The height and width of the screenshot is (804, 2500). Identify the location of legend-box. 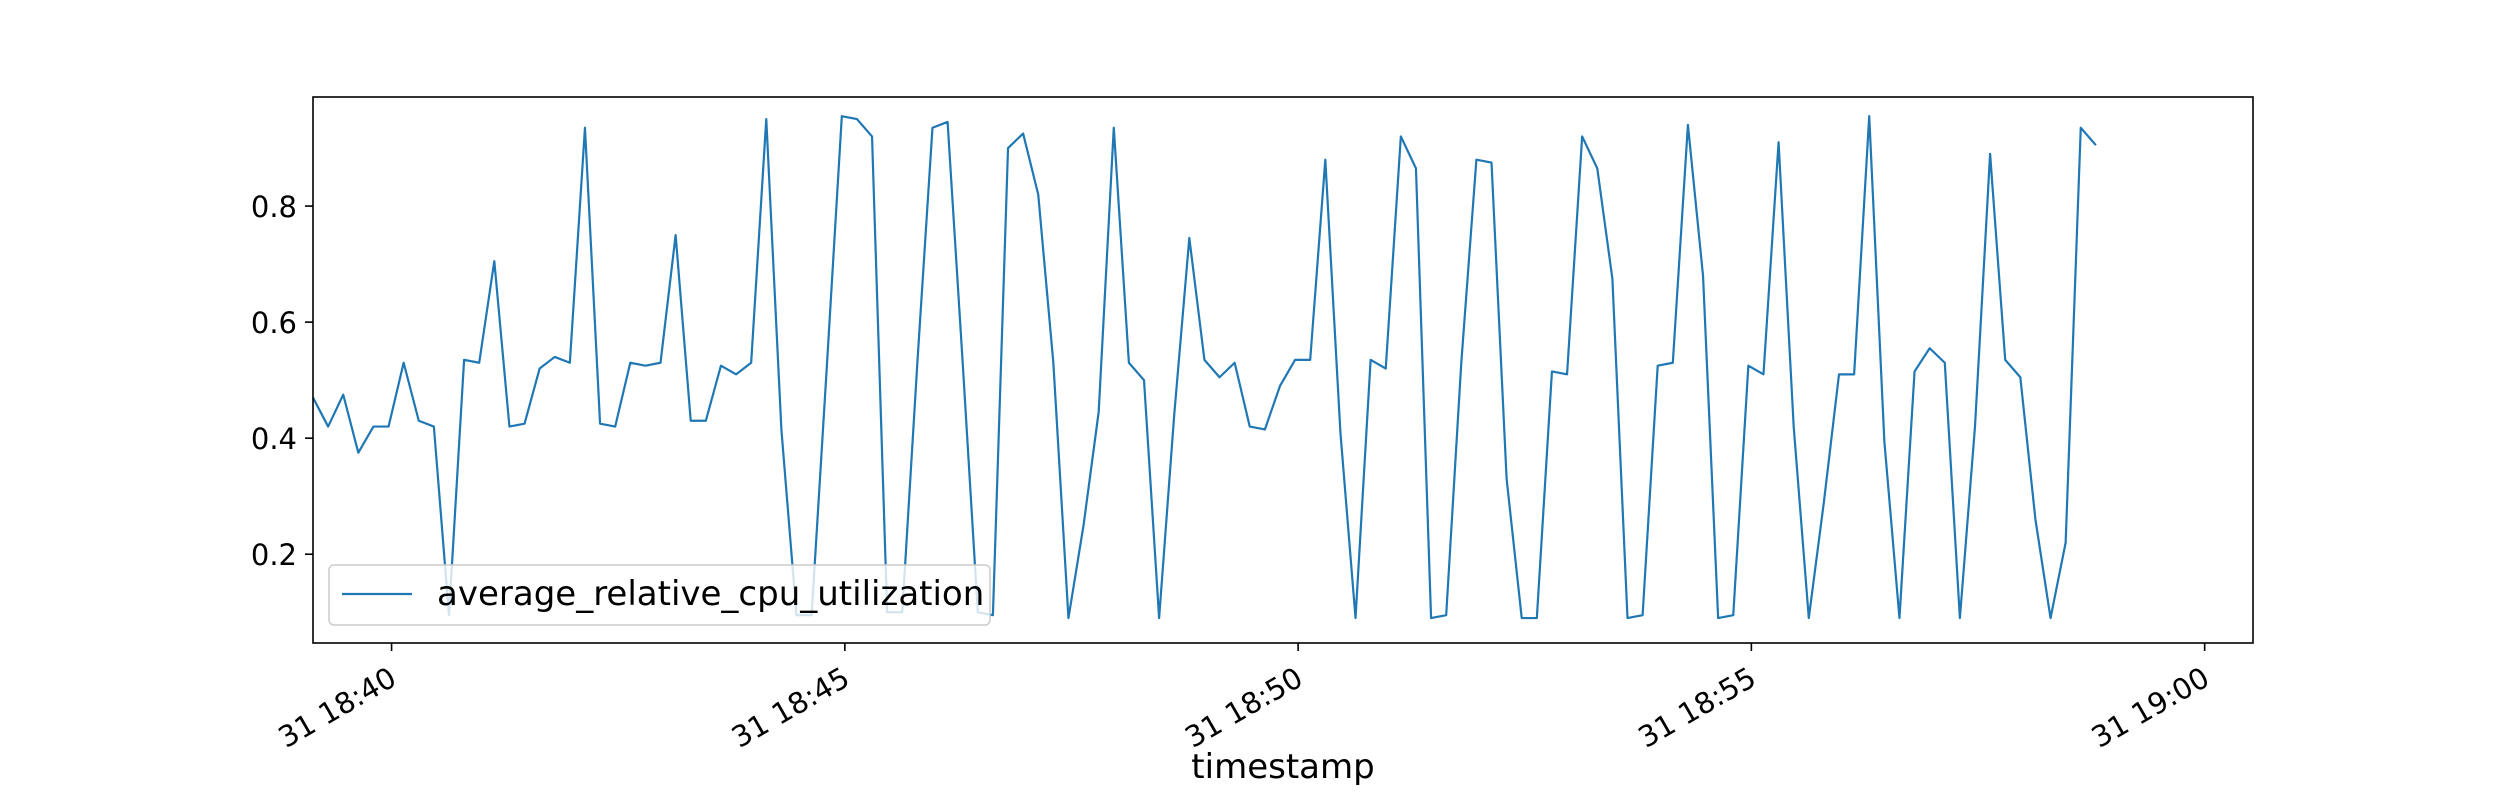
(659, 595).